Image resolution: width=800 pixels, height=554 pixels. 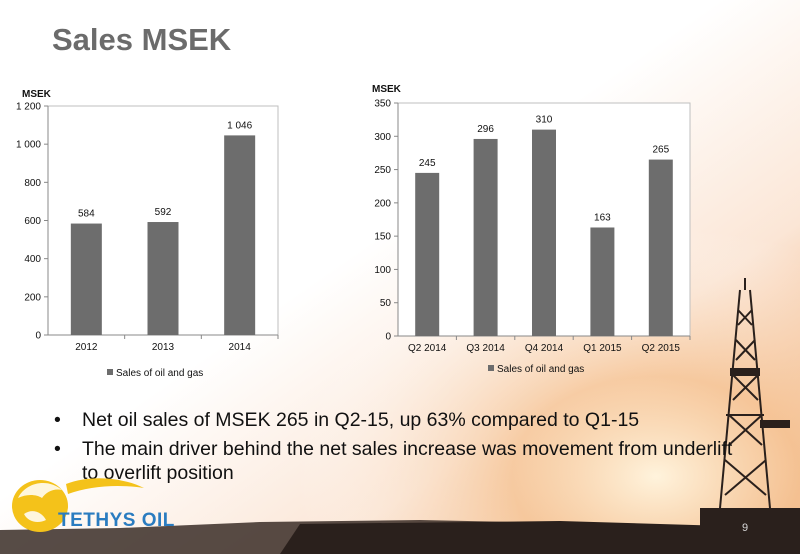 I want to click on y-tick-label: 1 200, so click(x=28, y=107).